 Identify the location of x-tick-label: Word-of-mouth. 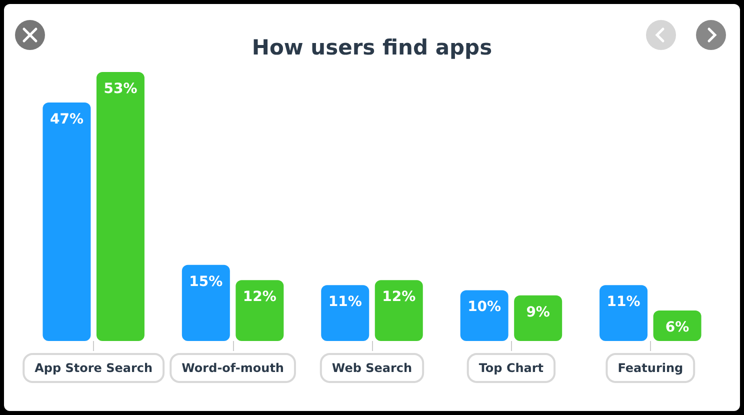
(233, 368).